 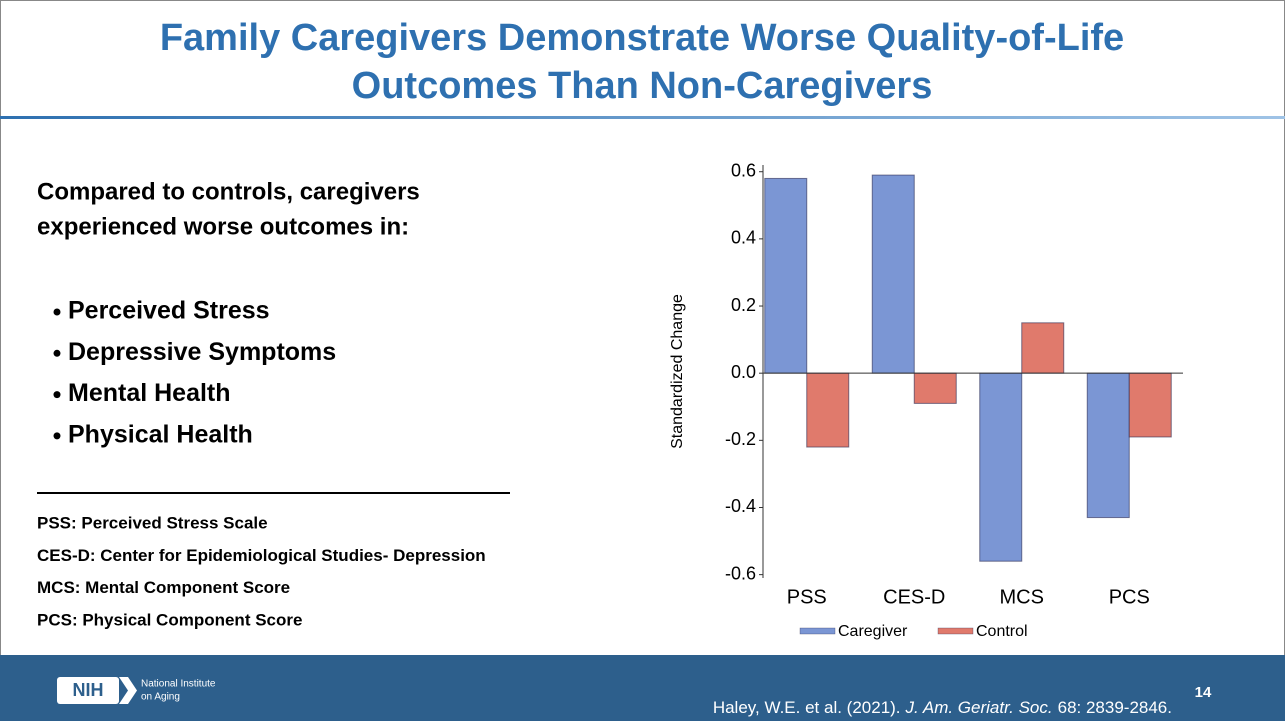 I want to click on bullet-text: Perceived Stress, so click(x=169, y=311).